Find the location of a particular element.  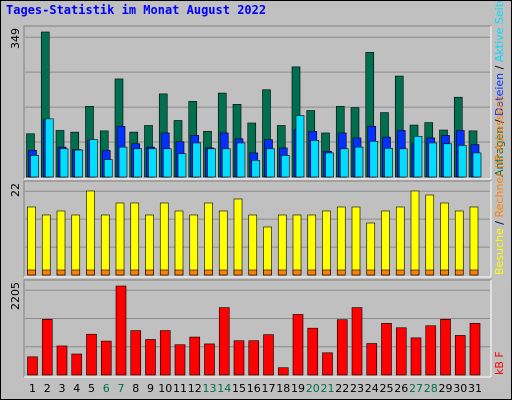

side-label-middle: Besuche / Rechner (IP-Adressen) is located at coordinates (499, 185).